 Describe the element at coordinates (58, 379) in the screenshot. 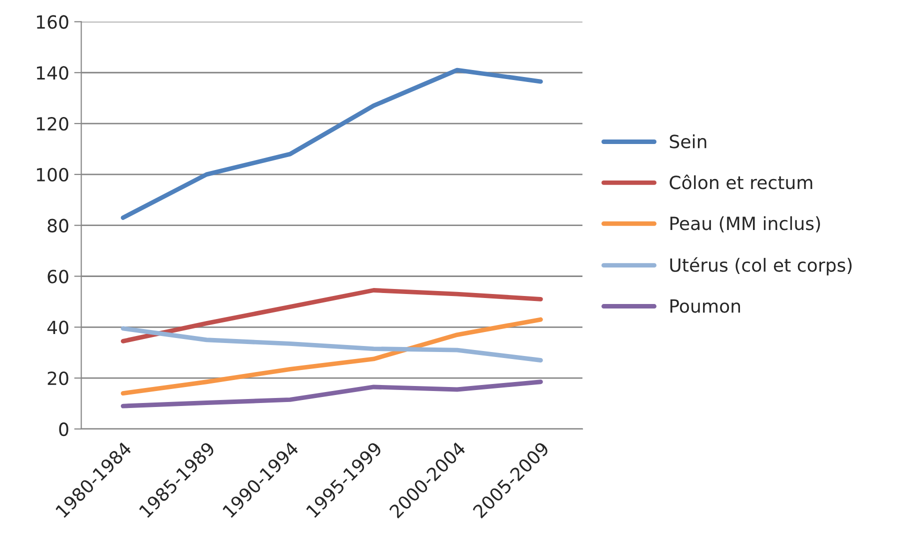

I see `y-tick-label: 20` at that location.